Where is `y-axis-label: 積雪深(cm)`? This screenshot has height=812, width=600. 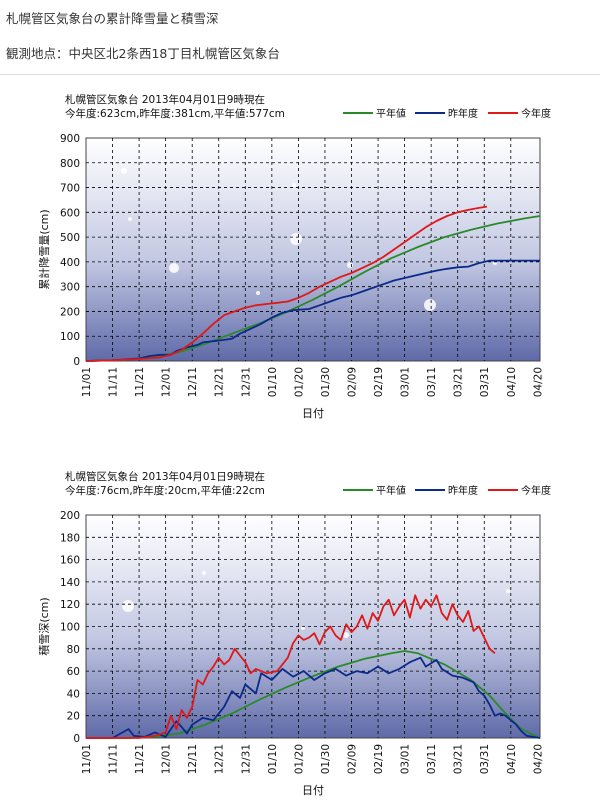
y-axis-label: 積雪深(cm) is located at coordinates (44, 626).